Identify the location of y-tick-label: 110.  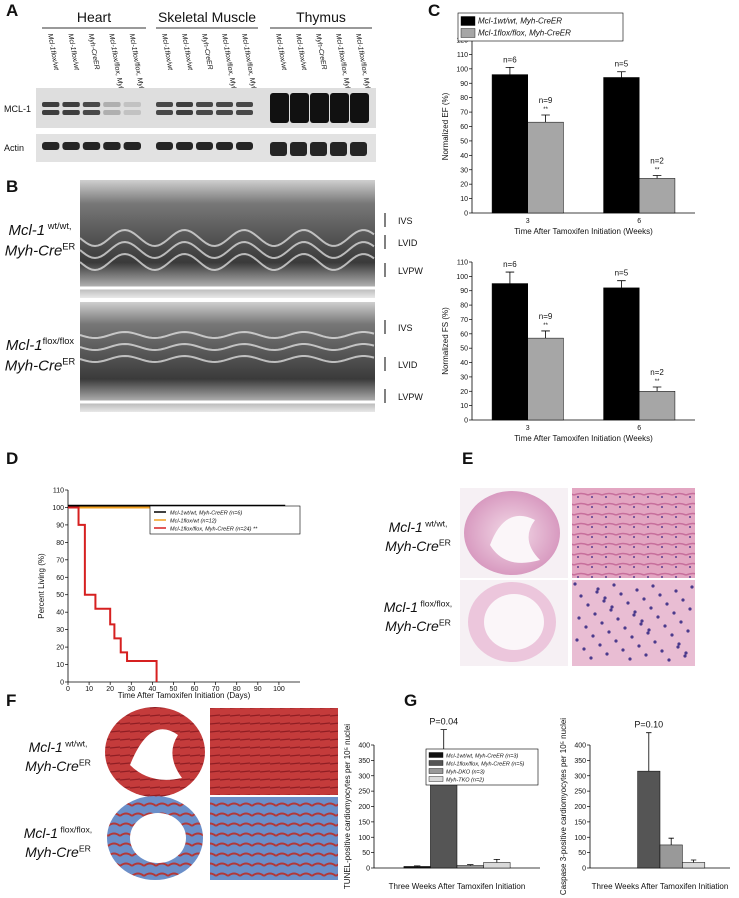
(462, 55).